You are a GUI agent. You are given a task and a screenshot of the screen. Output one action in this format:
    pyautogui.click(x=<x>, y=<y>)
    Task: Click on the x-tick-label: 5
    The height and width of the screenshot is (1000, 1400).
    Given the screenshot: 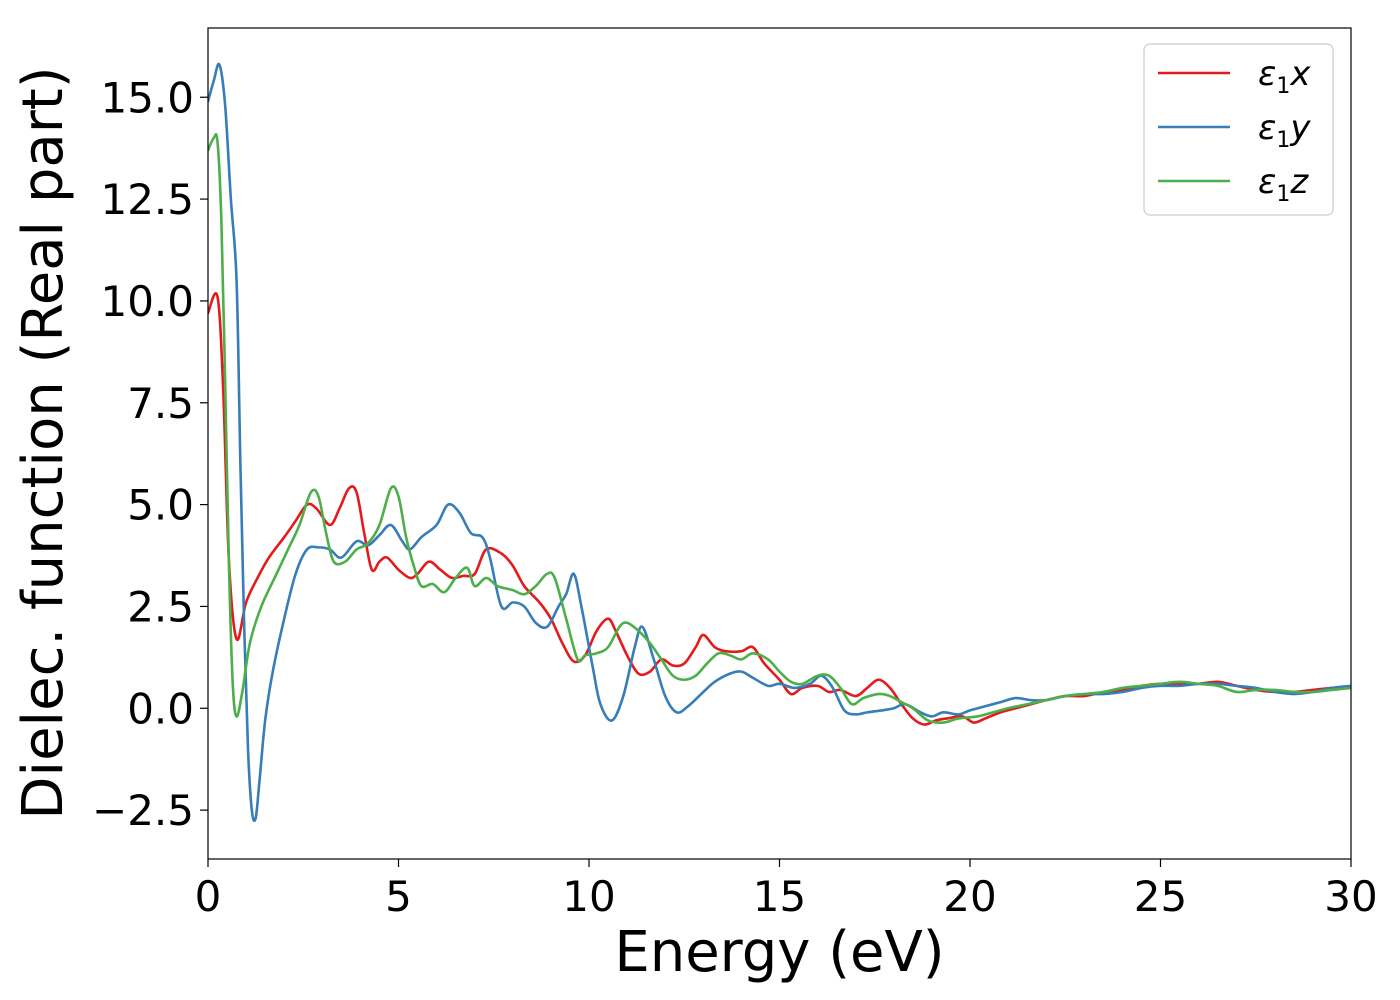 What is the action you would take?
    pyautogui.click(x=398, y=896)
    